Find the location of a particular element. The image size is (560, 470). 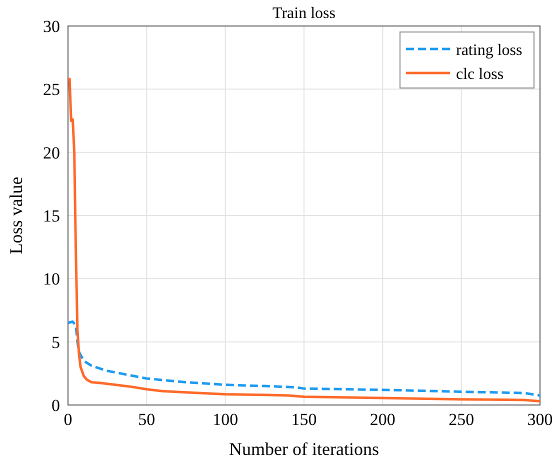

y-tick-label: 15 is located at coordinates (51, 216).